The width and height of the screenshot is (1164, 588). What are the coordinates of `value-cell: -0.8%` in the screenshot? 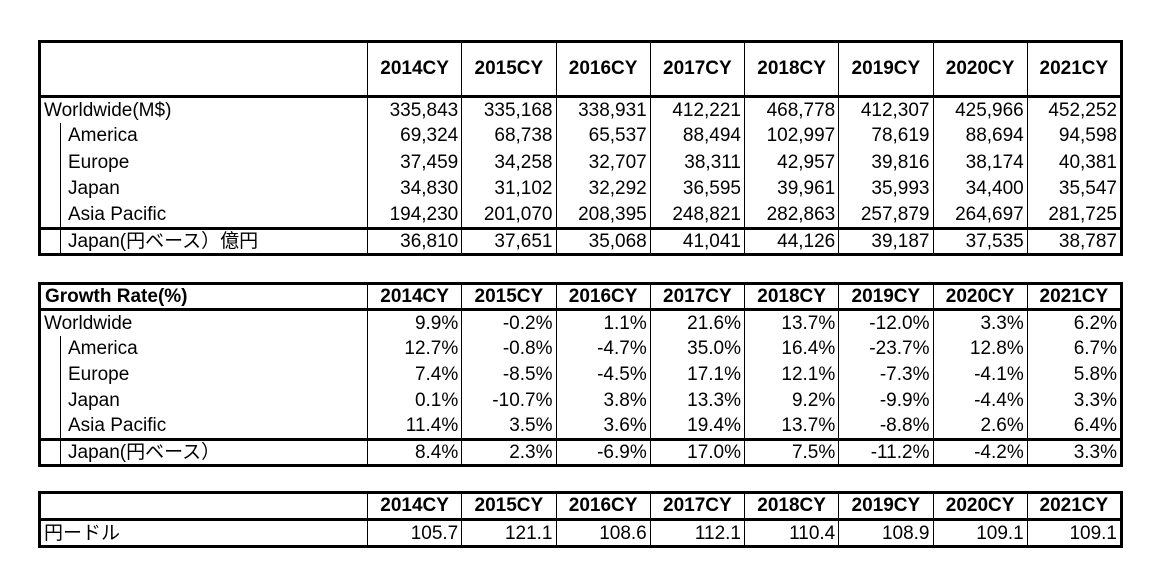 It's located at (508, 348).